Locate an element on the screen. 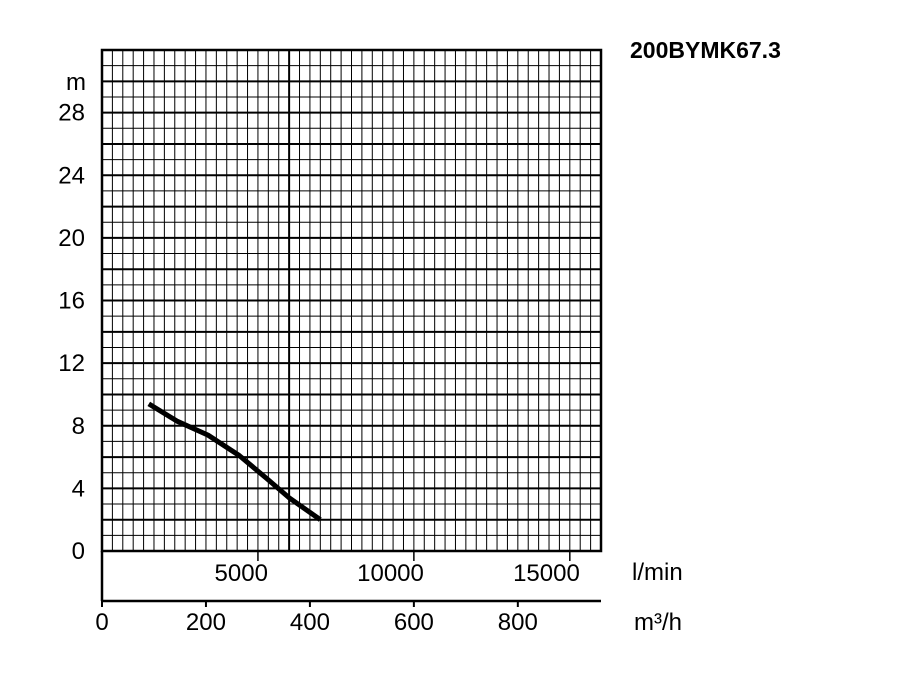 This screenshot has width=900, height=700. x-secondary-unit-label: m³/h is located at coordinates (658, 622).